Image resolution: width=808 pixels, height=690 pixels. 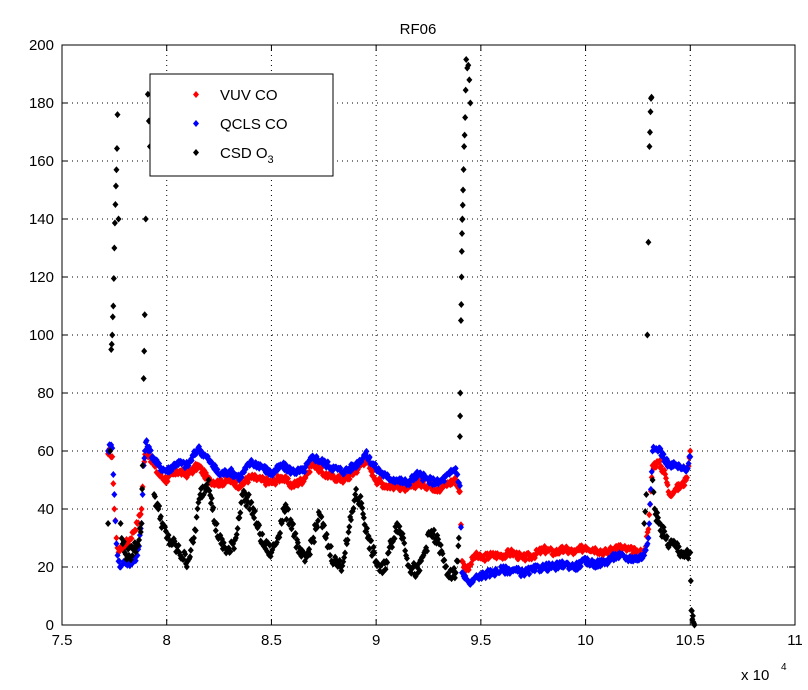 I want to click on legend-label: VUV CO, so click(x=249, y=95).